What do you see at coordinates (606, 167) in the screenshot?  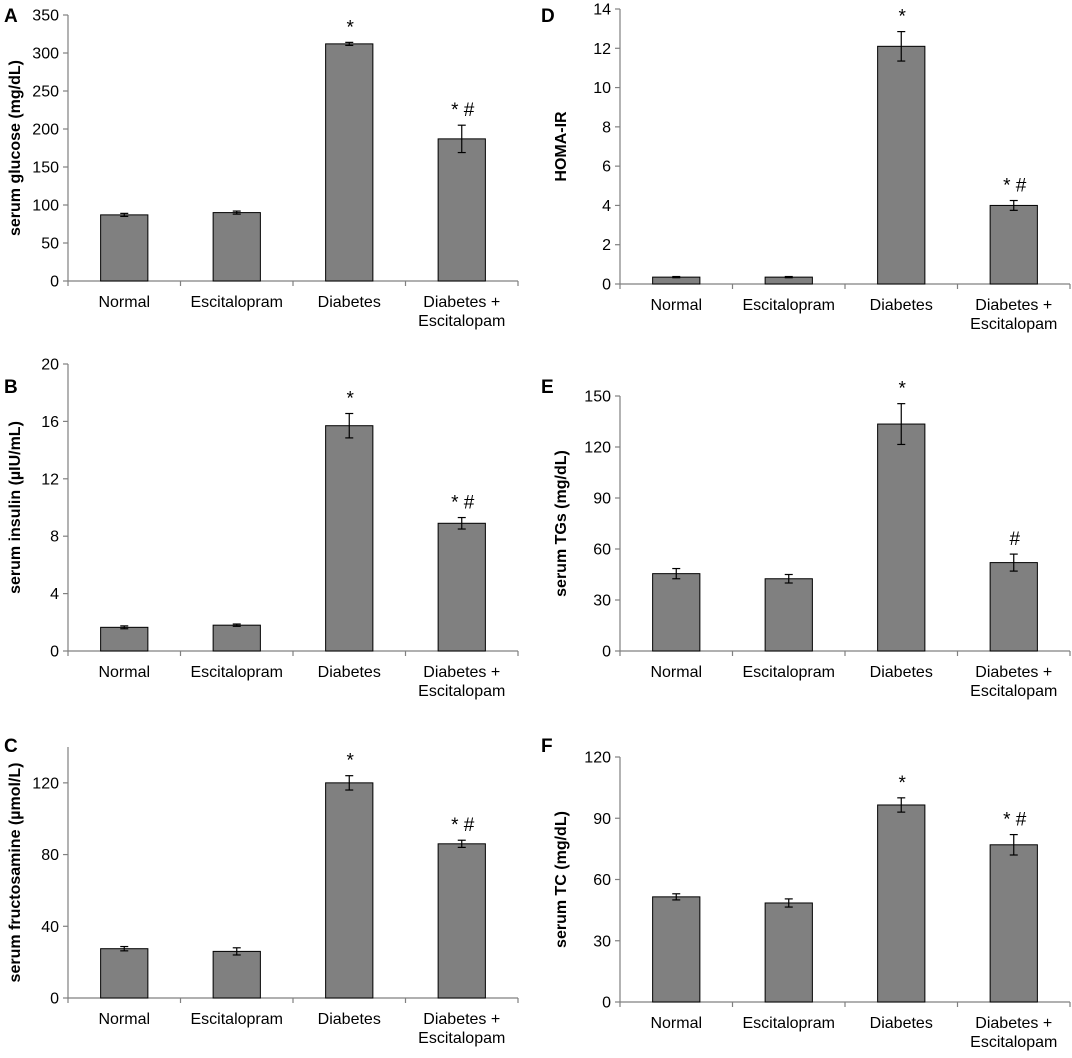 I see `y-tick-label: 6` at bounding box center [606, 167].